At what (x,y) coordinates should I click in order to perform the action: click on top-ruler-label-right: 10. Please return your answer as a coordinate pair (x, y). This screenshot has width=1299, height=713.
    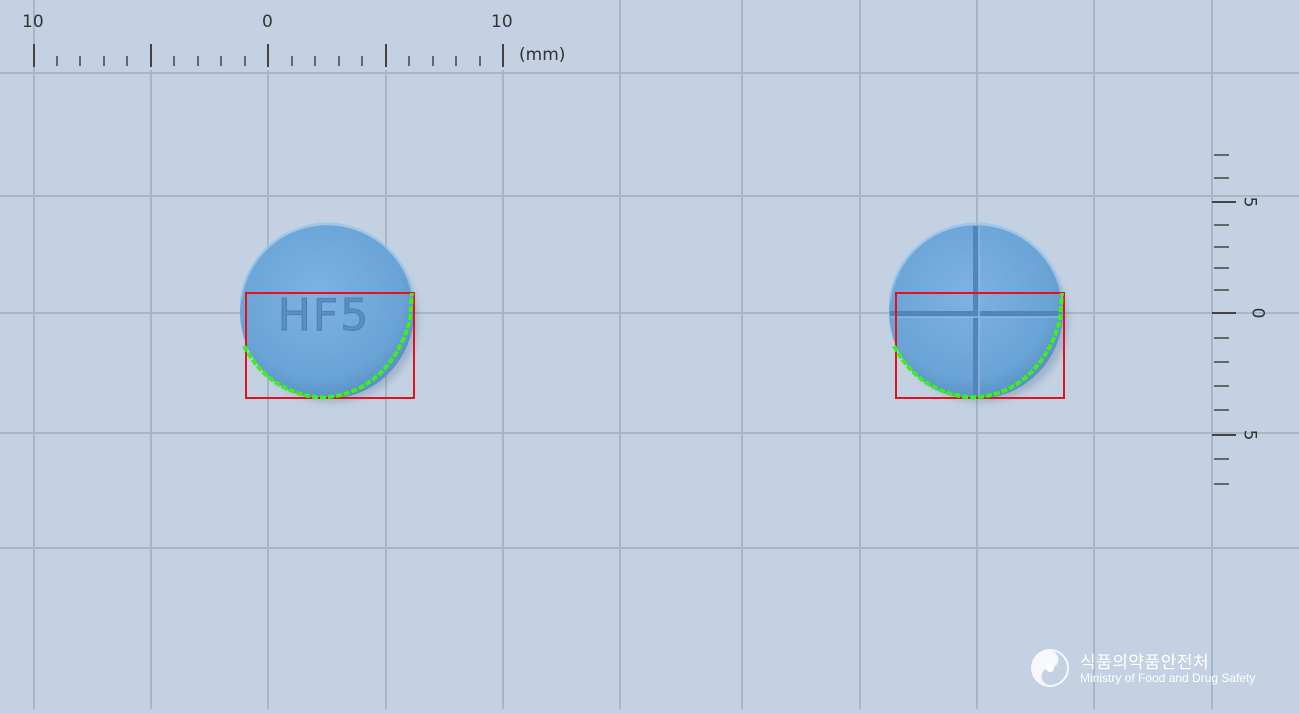
    Looking at the image, I should click on (502, 22).